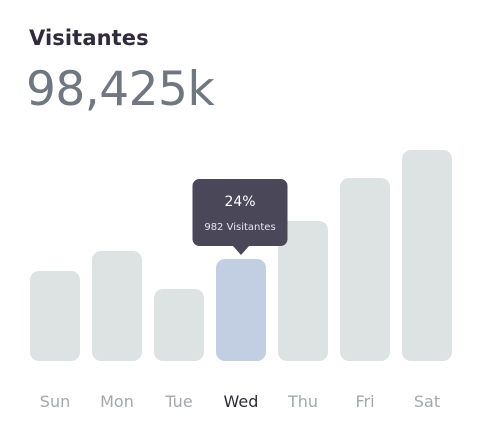  What do you see at coordinates (239, 202) in the screenshot?
I see `tooltip-percent: 24%` at bounding box center [239, 202].